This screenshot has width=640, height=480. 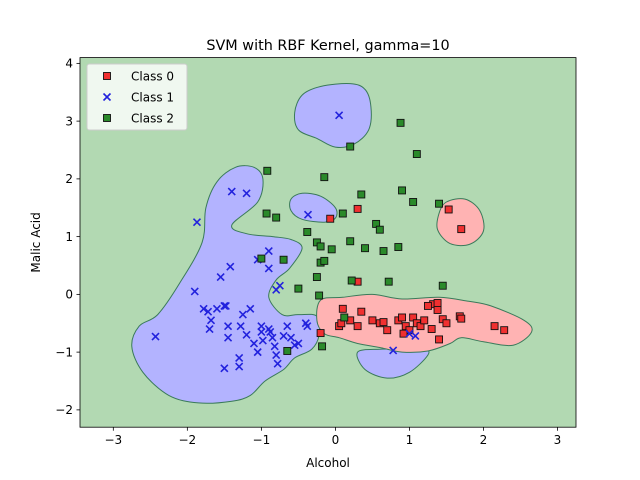 What do you see at coordinates (336, 440) in the screenshot?
I see `x-tick-label: 0` at bounding box center [336, 440].